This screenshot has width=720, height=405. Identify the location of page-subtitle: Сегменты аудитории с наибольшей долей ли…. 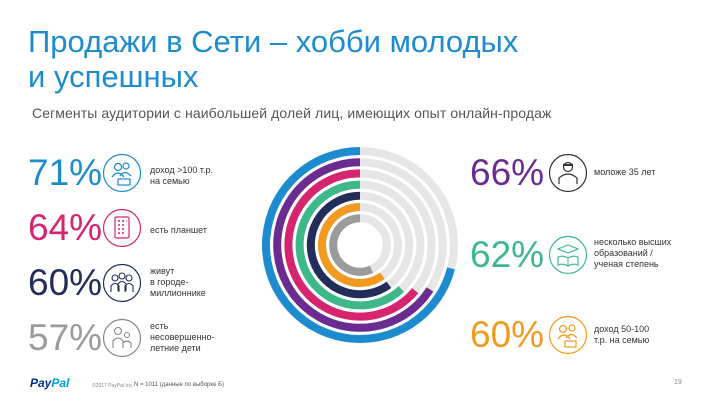
(292, 113).